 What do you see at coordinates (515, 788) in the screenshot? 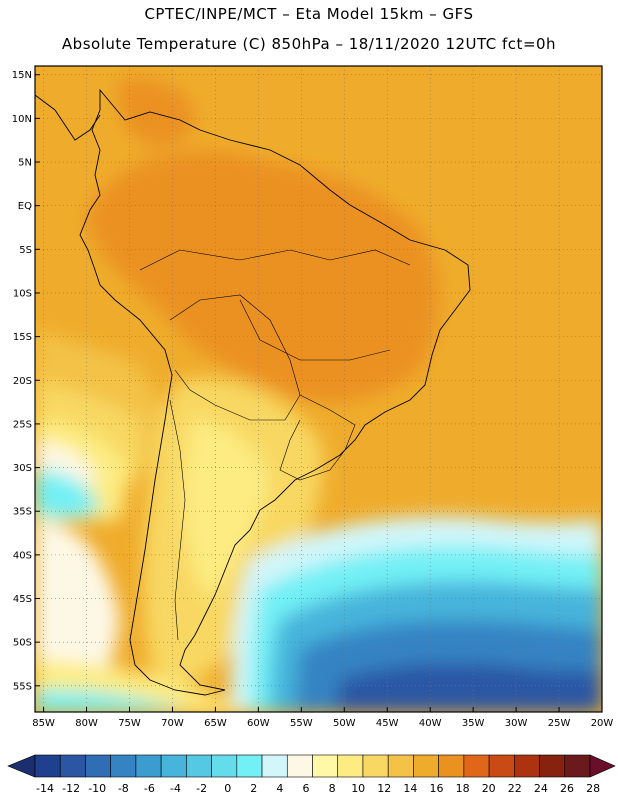
I see `colorbar-tick-label: 22` at bounding box center [515, 788].